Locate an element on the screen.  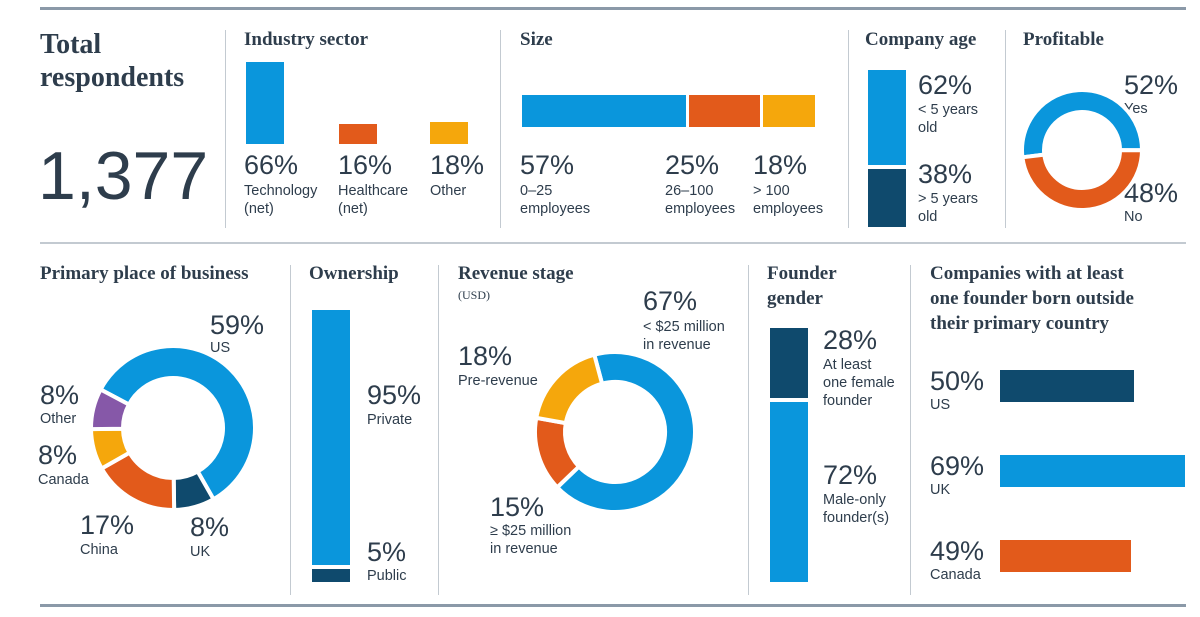
place-label: Canada is located at coordinates (63, 480).